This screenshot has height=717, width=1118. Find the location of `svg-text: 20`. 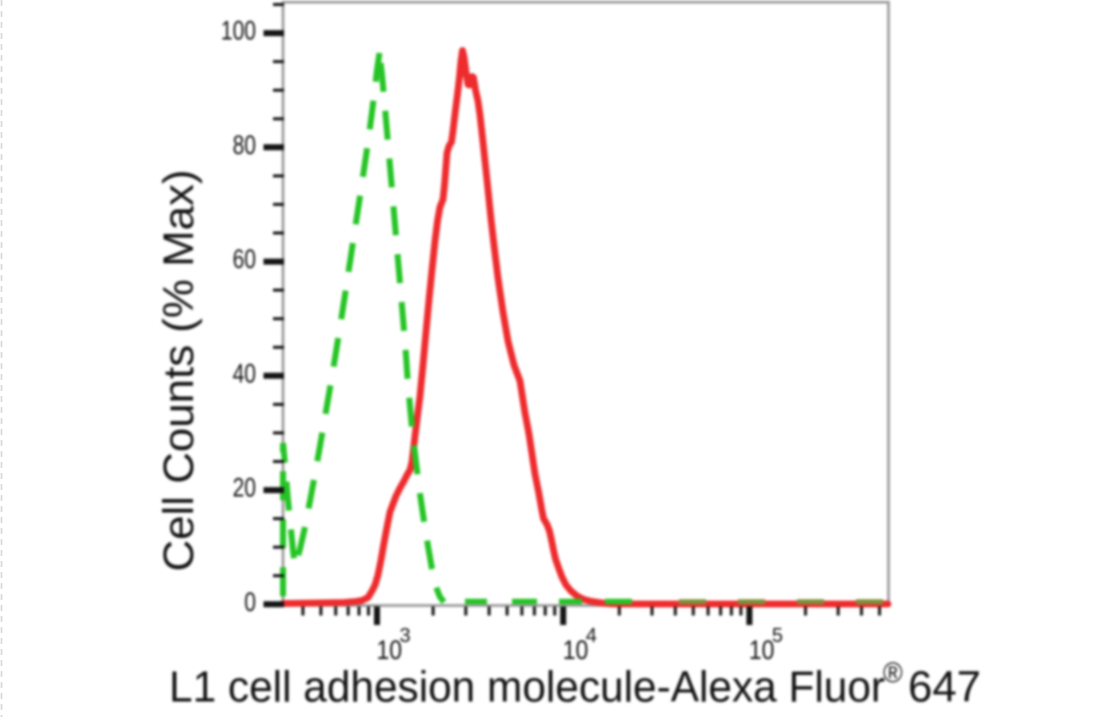

svg-text: 20 is located at coordinates (244, 488).